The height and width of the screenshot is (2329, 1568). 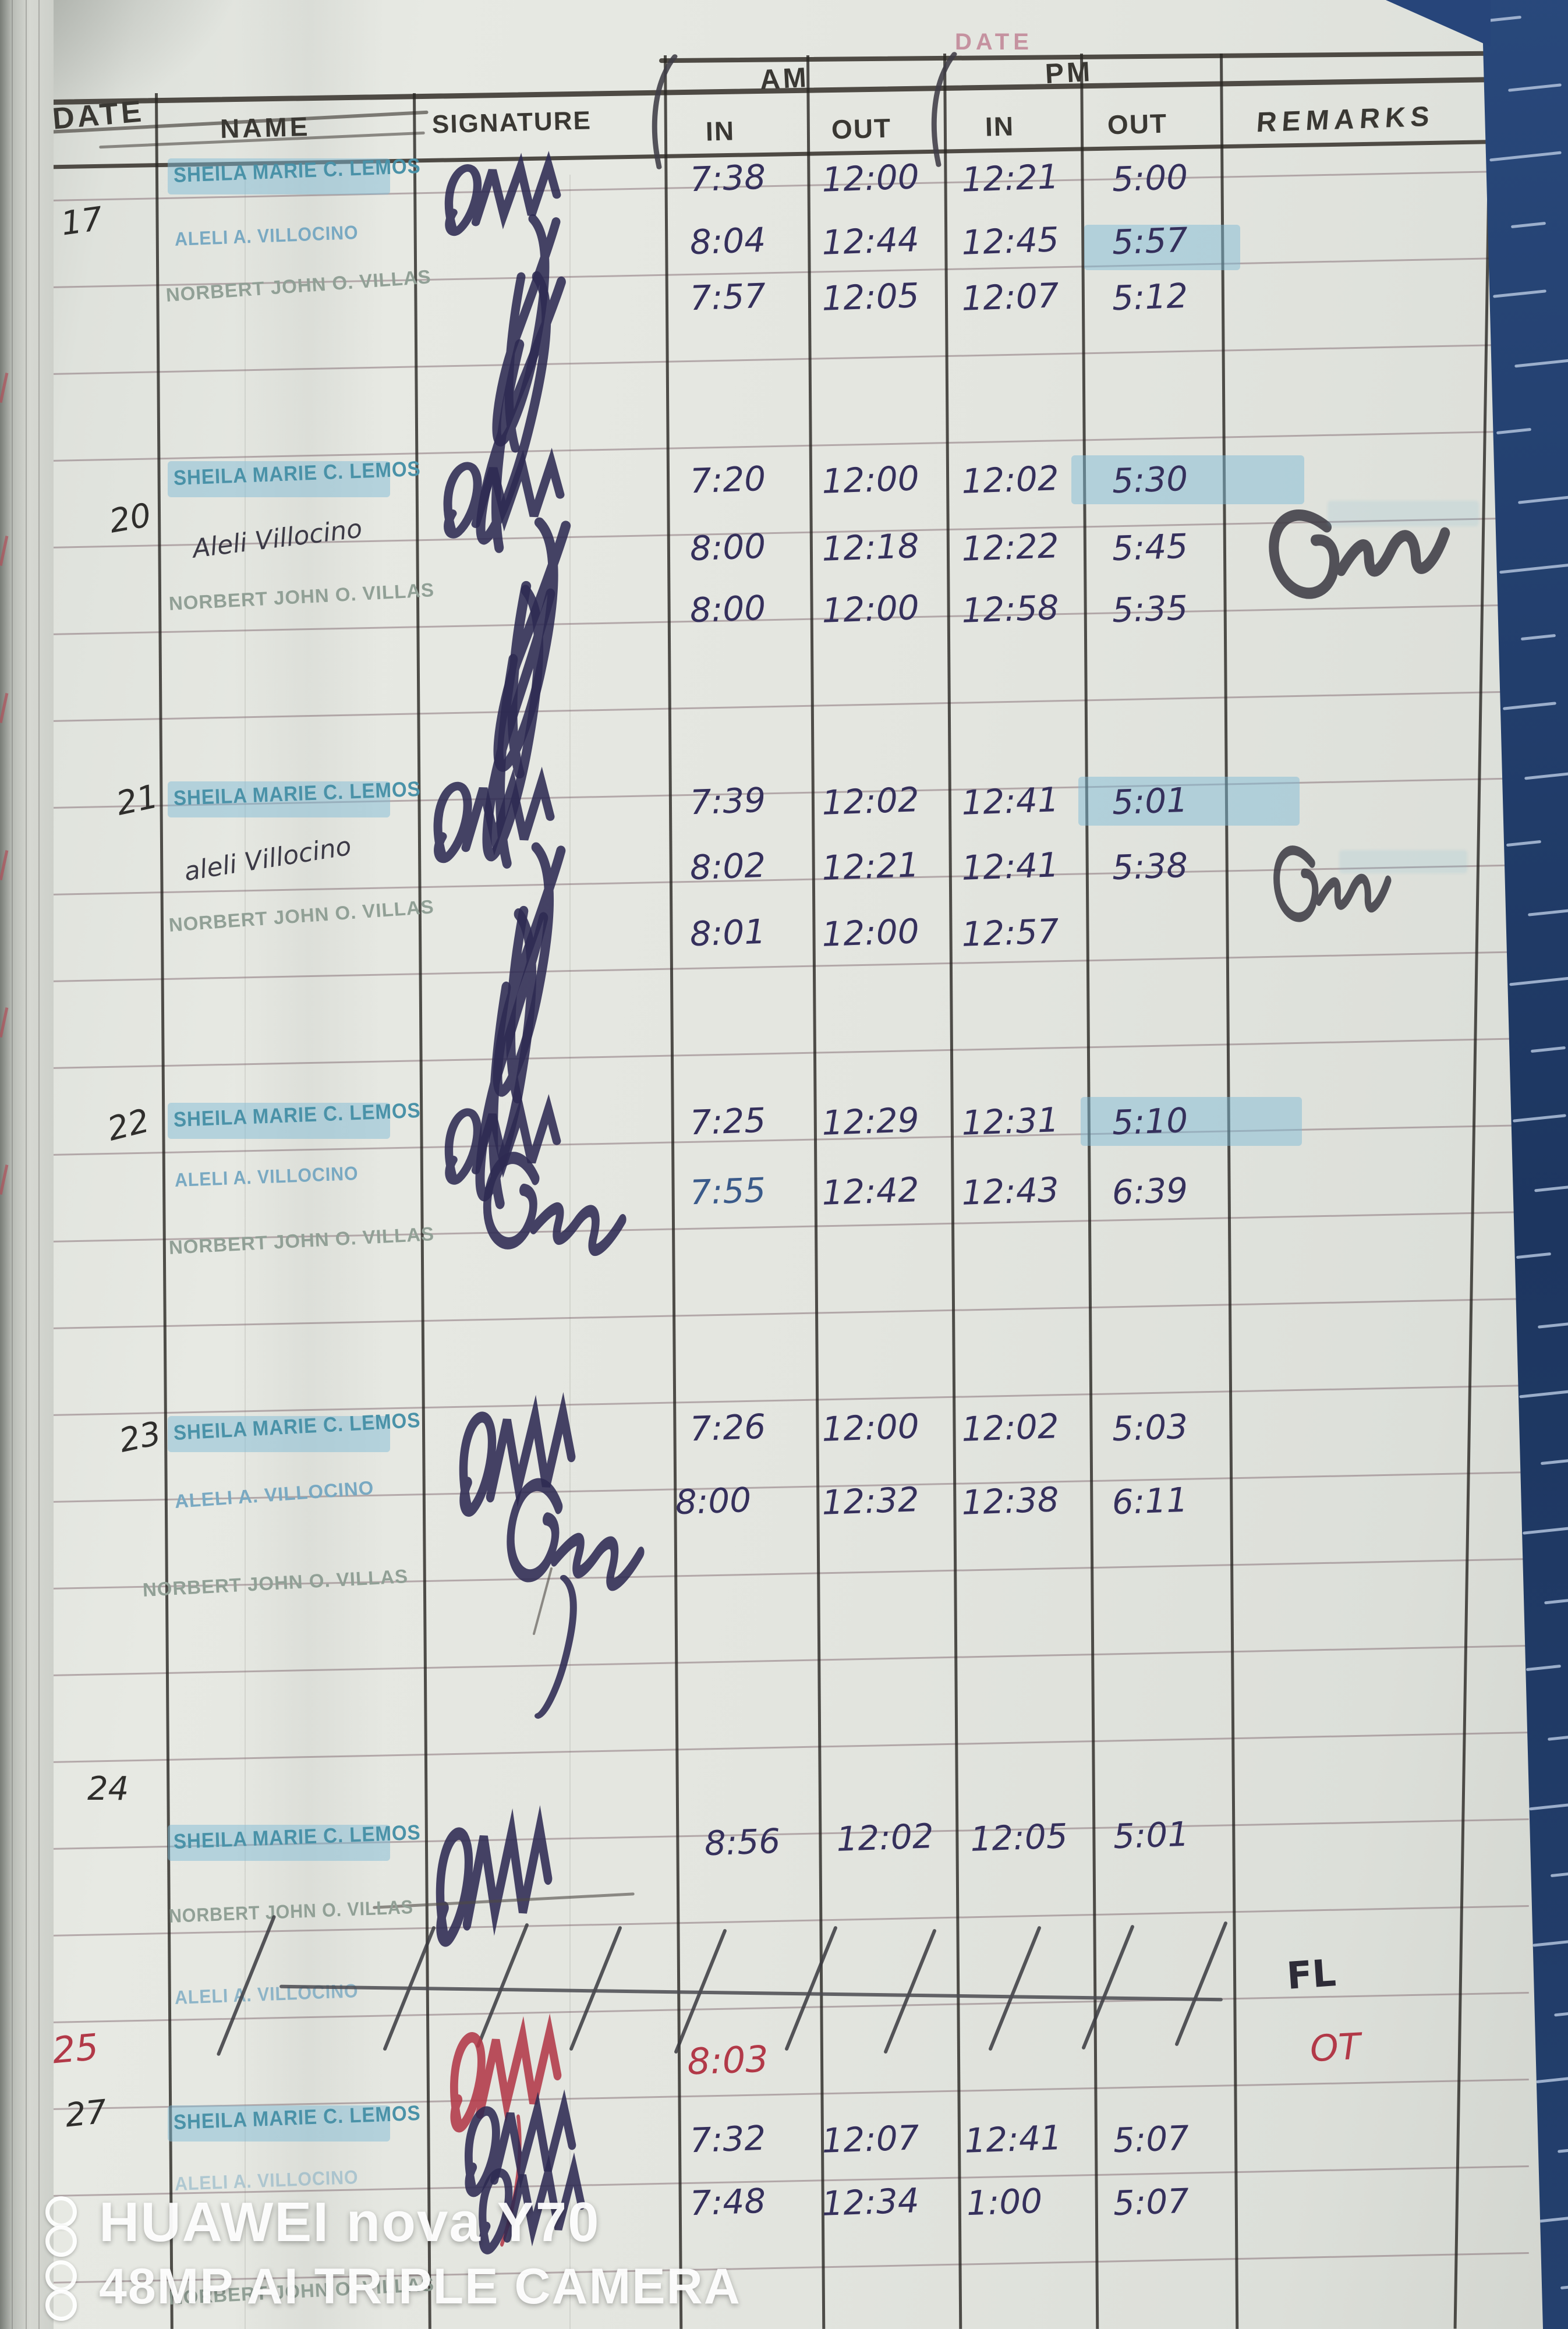 I want to click on cell-am-in: 7:32, so click(x=728, y=2139).